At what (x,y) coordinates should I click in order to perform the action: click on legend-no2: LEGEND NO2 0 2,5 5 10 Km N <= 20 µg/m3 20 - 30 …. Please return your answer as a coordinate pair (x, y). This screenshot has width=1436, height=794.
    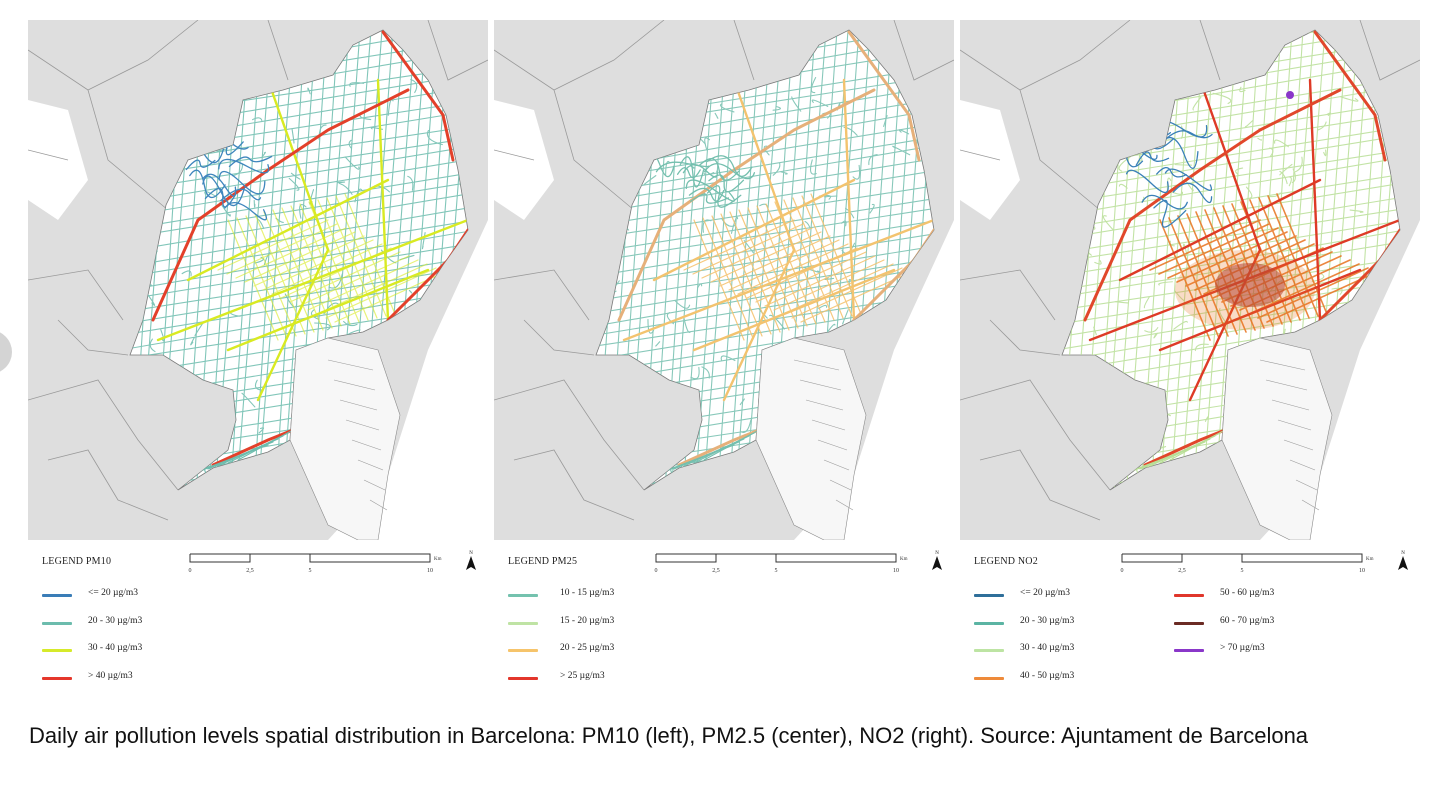
    Looking at the image, I should click on (1190, 623).